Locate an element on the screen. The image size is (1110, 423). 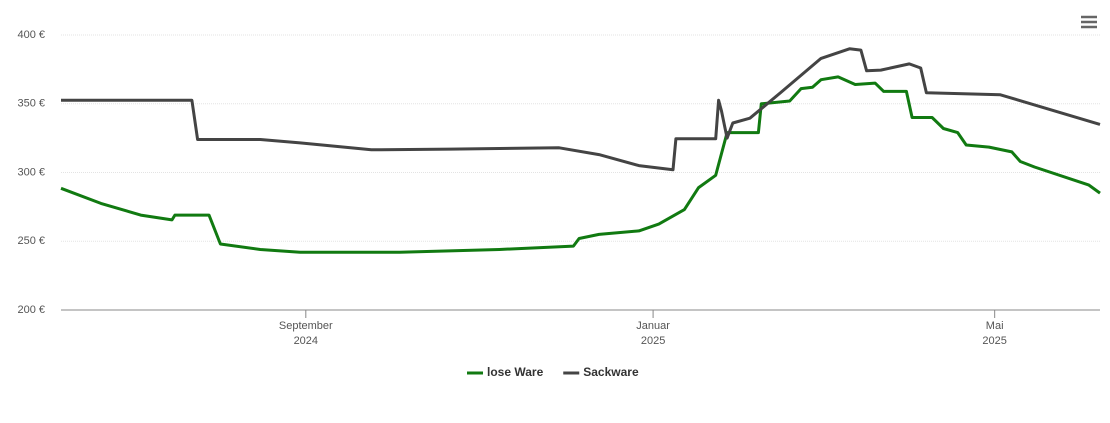
y-tick-label: 400 € is located at coordinates (31, 35).